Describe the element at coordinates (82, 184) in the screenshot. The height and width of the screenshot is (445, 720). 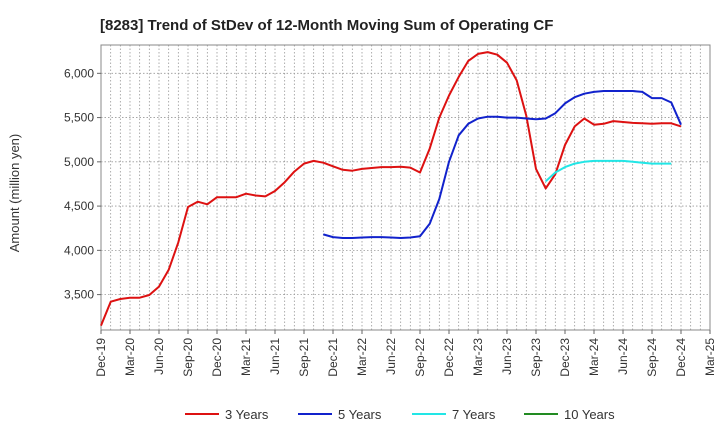
I see `y-axis-ticks: 3,500 4,000 4,500 5,000 5,500 6,000` at that location.